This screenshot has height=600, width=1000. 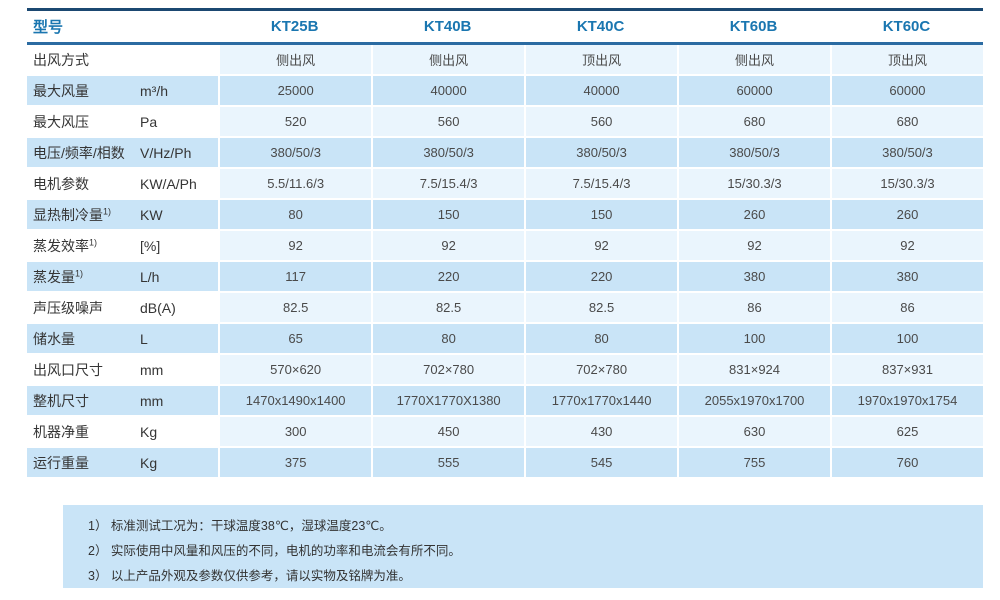 I want to click on value-cell: 560, so click(x=448, y=121).